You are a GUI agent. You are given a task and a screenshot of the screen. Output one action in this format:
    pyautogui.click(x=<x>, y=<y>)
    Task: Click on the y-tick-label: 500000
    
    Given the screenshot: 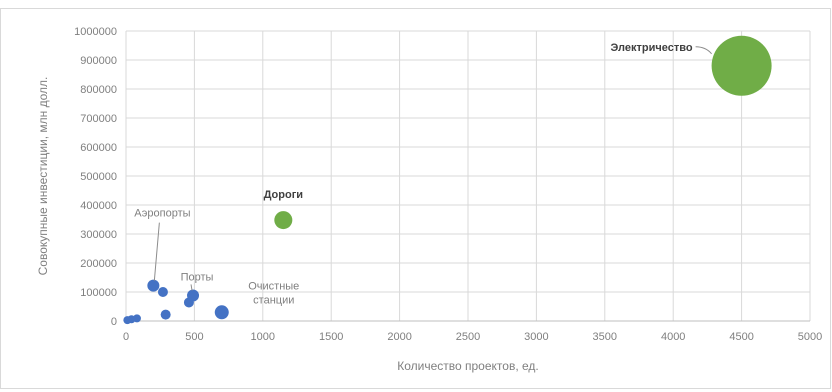 What is the action you would take?
    pyautogui.click(x=98, y=177)
    